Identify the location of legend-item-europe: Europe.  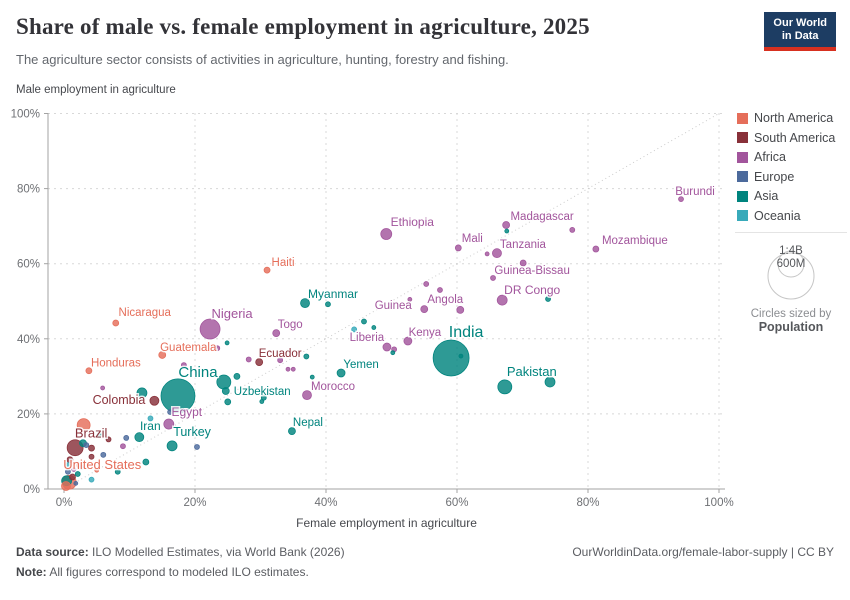
(793, 177).